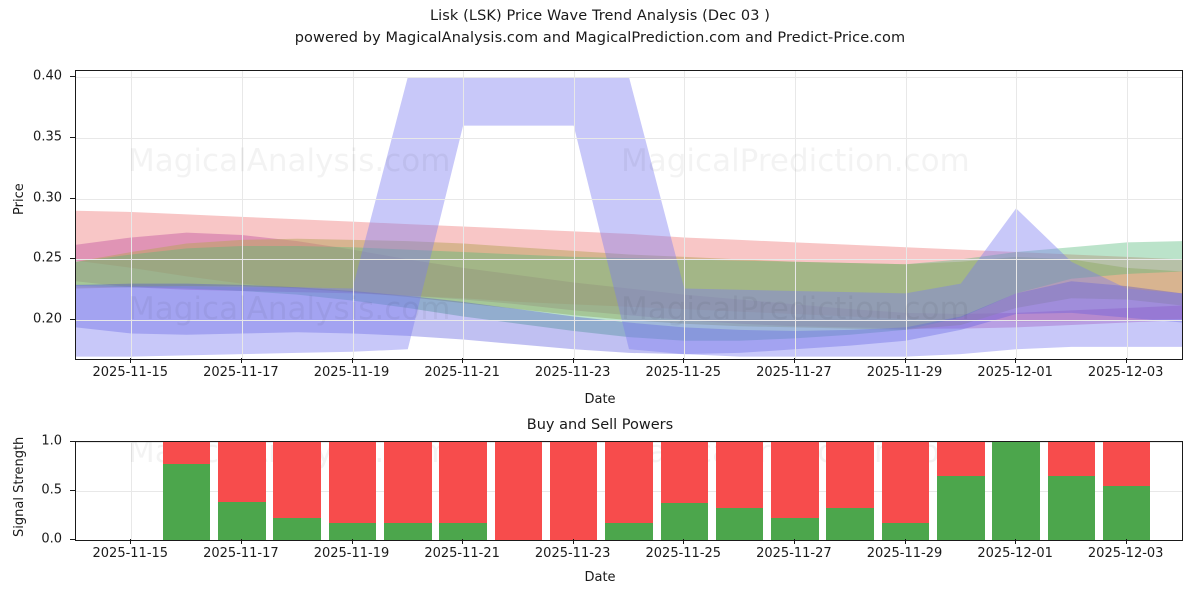  What do you see at coordinates (572, 553) in the screenshot?
I see `x-tick-label: 2025-11-23` at bounding box center [572, 553].